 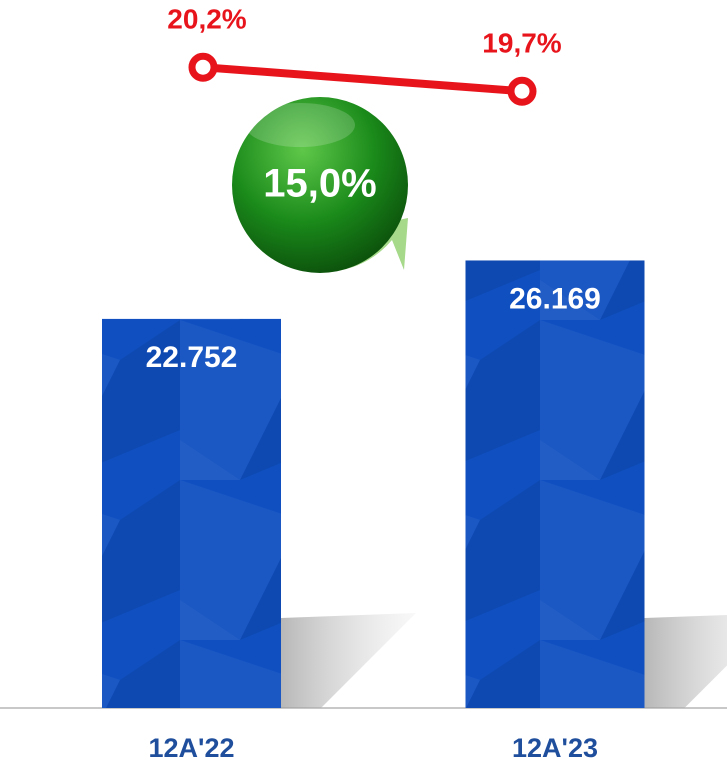 What do you see at coordinates (521, 43) in the screenshot?
I see `line-value-label: 19,7%` at bounding box center [521, 43].